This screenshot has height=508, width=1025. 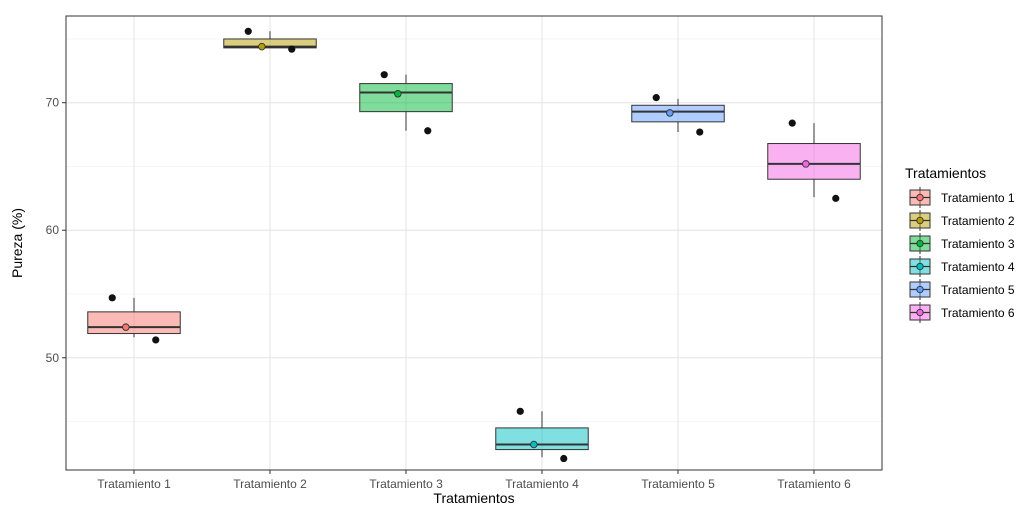 What do you see at coordinates (978, 267) in the screenshot?
I see `legend-label: Tratamiento 4` at bounding box center [978, 267].